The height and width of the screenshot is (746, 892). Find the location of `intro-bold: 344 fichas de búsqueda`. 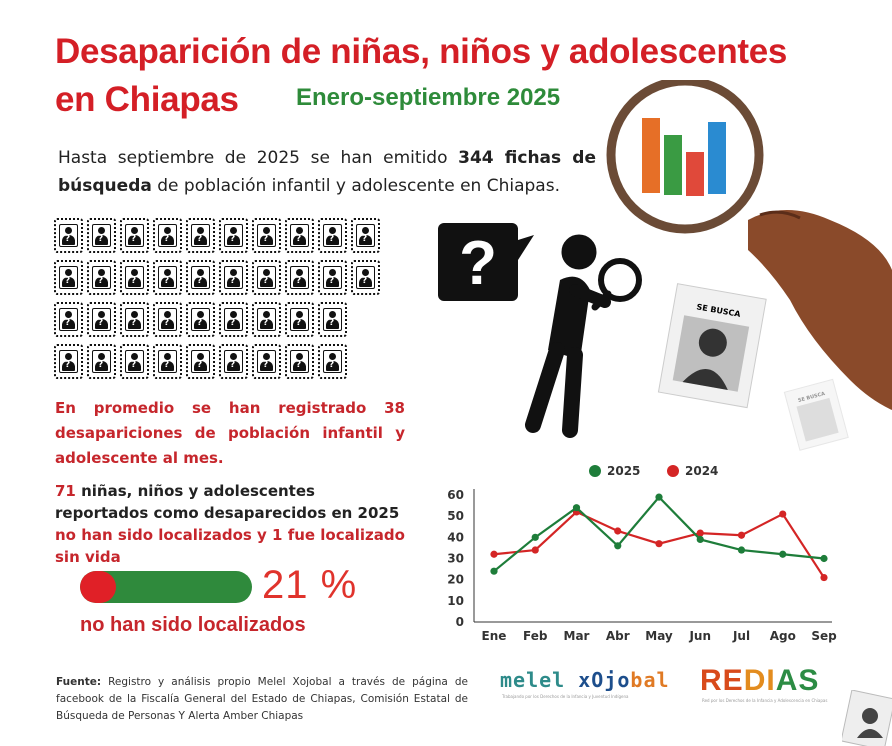

intro-bold: 344 fichas de búsqueda is located at coordinates (327, 172).